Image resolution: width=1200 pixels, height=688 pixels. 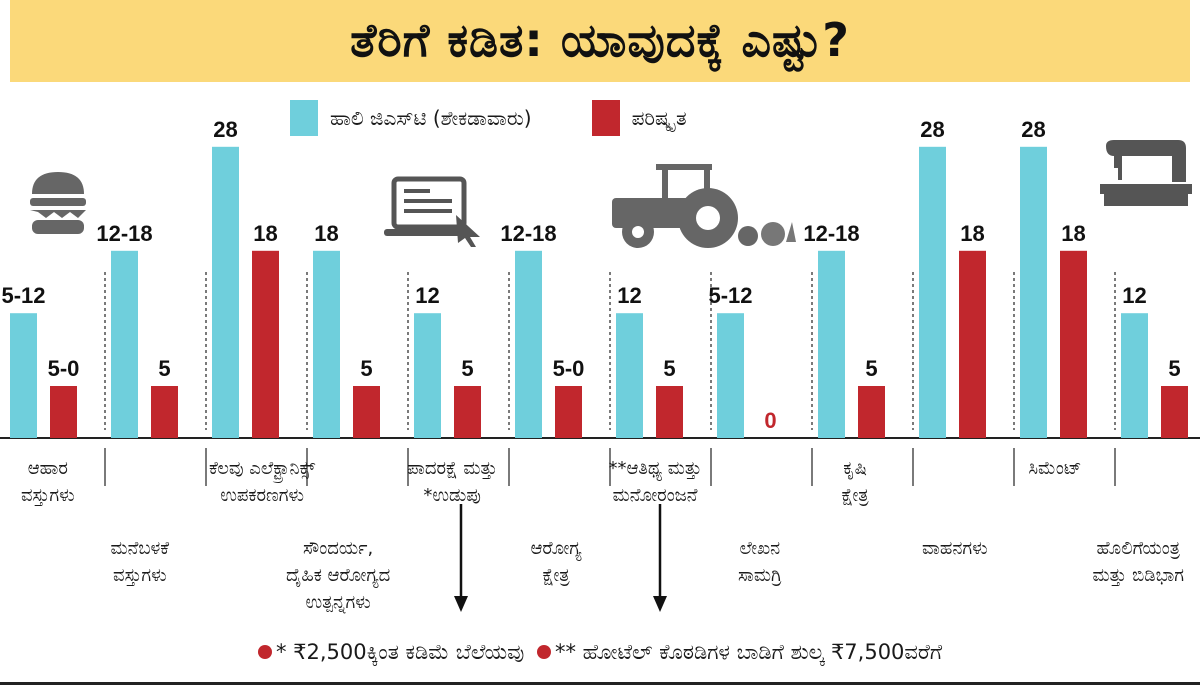 What do you see at coordinates (262, 482) in the screenshot?
I see `category-label: ಕೆಲವು ಎಲೆಕ್ಟ್ರಾನಿಕ್ಸ್ ಉಪಕರಣಗಳು` at bounding box center [262, 482].